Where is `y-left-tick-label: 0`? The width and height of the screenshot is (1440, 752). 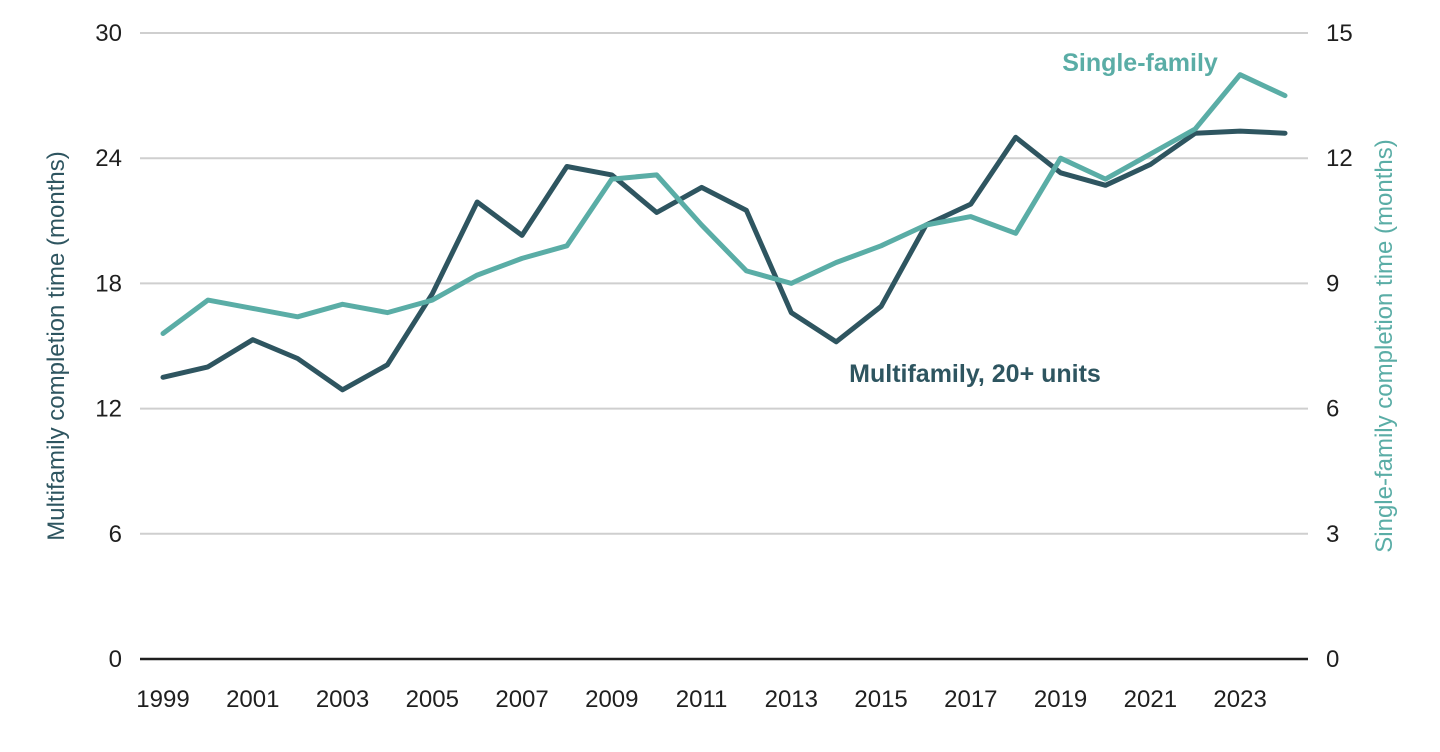
y-left-tick-label: 0 is located at coordinates (115, 659).